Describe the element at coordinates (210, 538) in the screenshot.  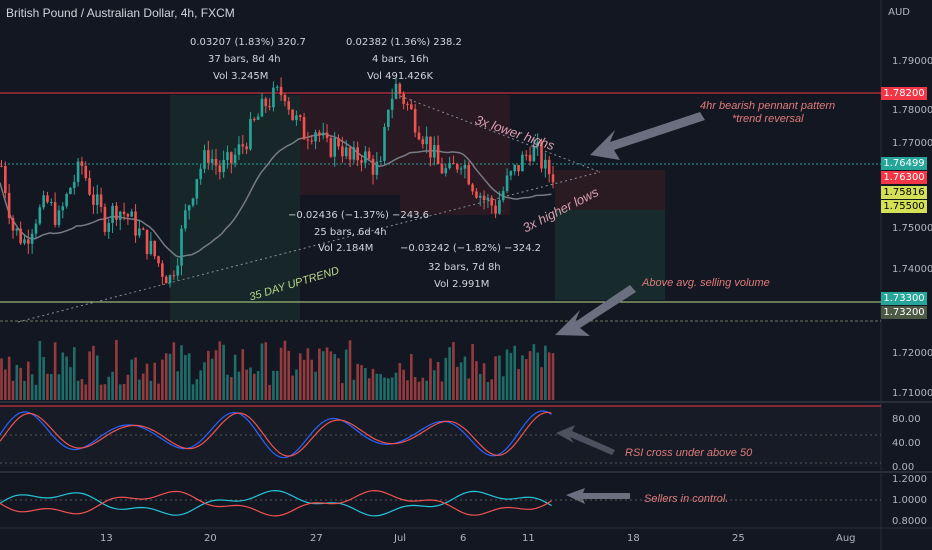
I see `time-label: 20` at that location.